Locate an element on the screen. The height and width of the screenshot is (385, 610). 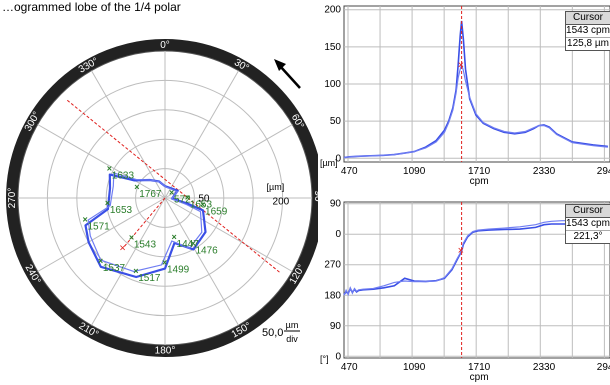
cursor-readout-amplitude: Cursor 1543 cpm 125,8 µm is located at coordinates (587, 31).